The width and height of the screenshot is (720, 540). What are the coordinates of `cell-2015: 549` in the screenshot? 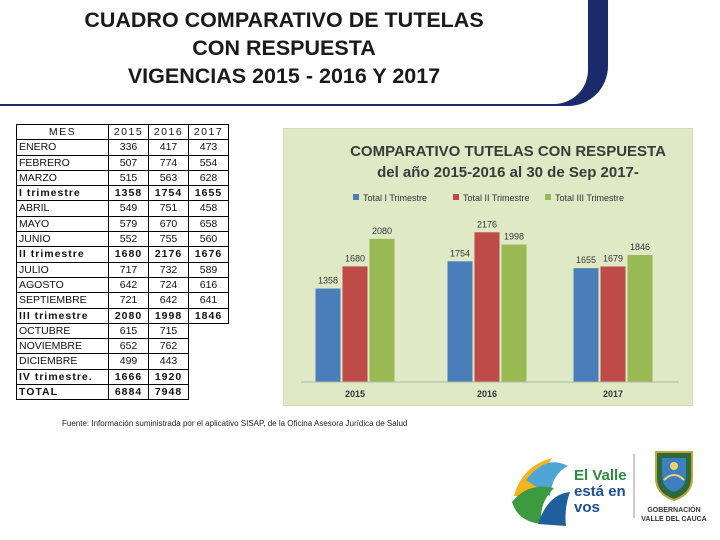 It's located at (128, 208).